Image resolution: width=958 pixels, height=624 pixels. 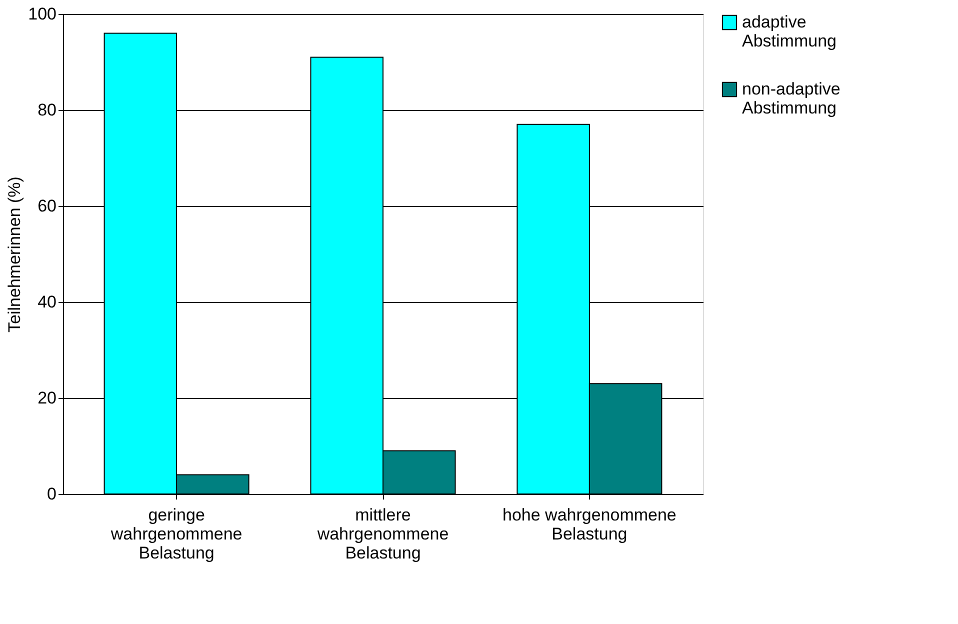 I want to click on y-tick-label: 20, so click(x=47, y=398).